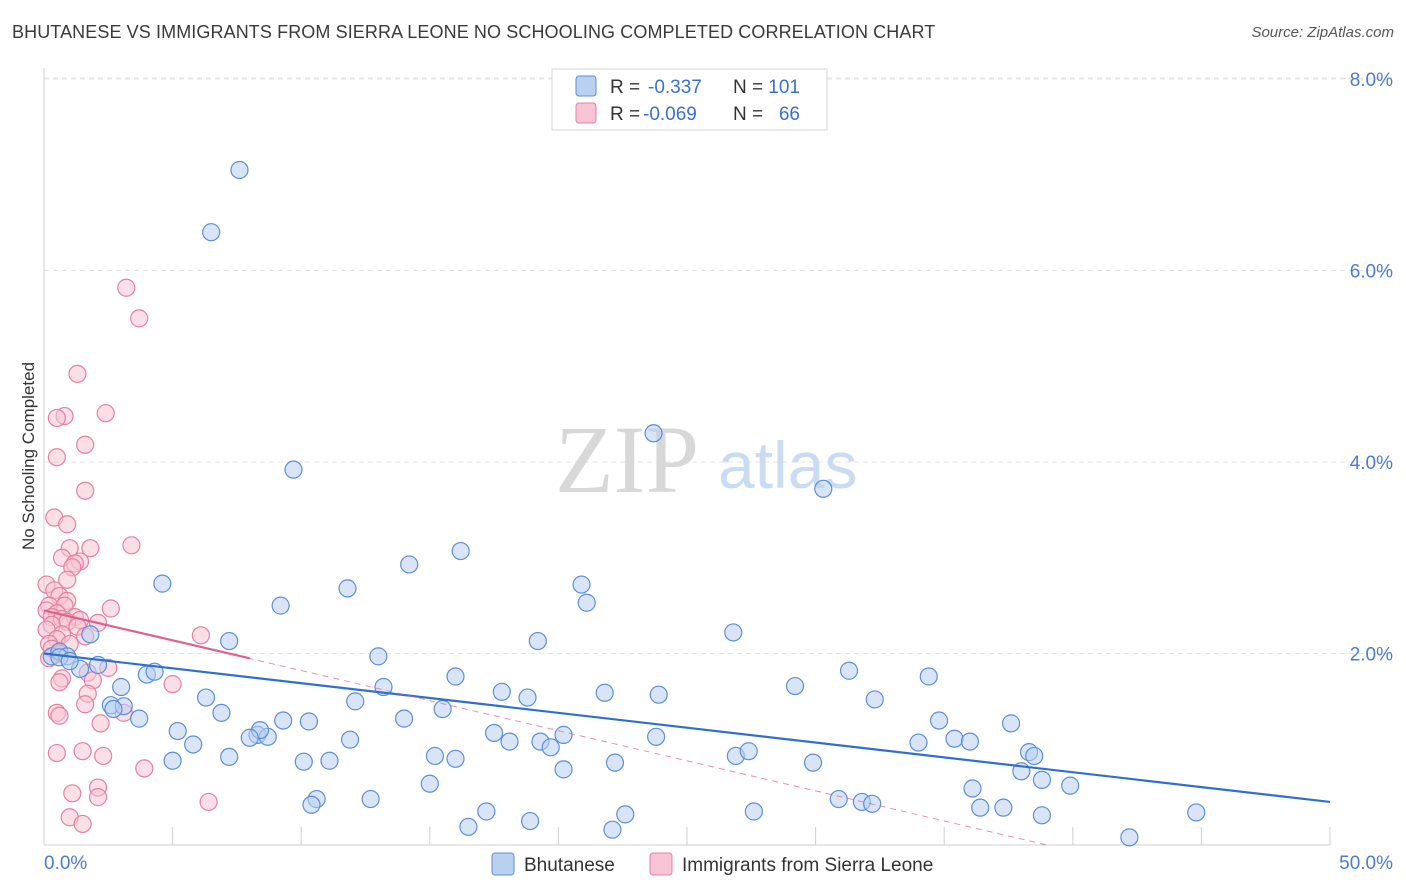  What do you see at coordinates (65, 863) in the screenshot?
I see `x-tick-label-min: 0.0%` at bounding box center [65, 863].